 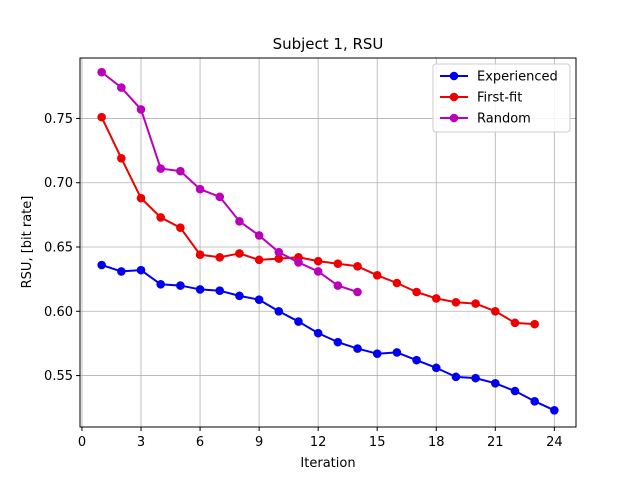 What do you see at coordinates (377, 442) in the screenshot?
I see `x-tick-label: 15` at bounding box center [377, 442].